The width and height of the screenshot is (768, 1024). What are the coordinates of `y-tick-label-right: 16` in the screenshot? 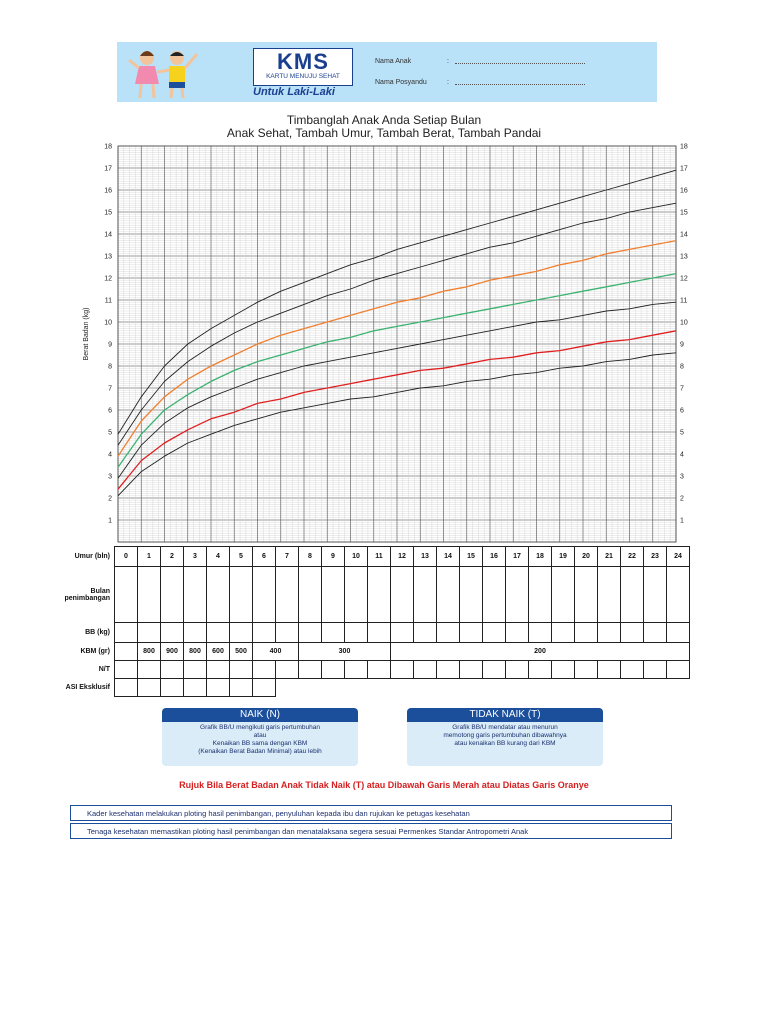 It's located at (684, 191).